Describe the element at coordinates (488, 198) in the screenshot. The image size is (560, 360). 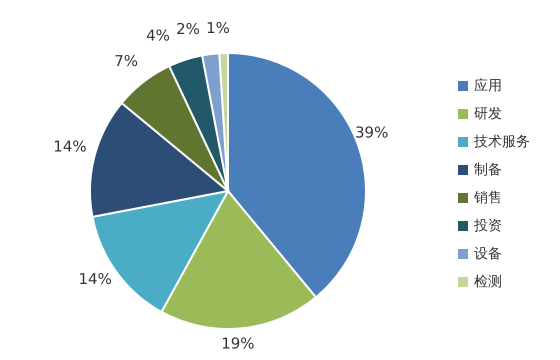
I see `legend-label: 销售` at that location.